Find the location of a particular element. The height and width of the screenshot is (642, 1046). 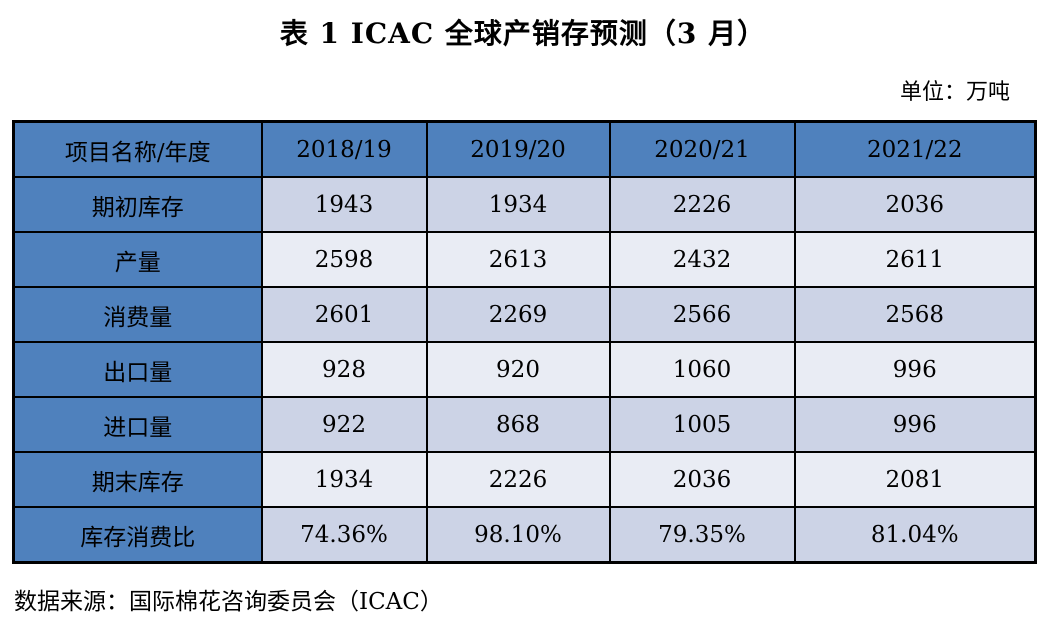

data-cell: 2568 is located at coordinates (915, 314).